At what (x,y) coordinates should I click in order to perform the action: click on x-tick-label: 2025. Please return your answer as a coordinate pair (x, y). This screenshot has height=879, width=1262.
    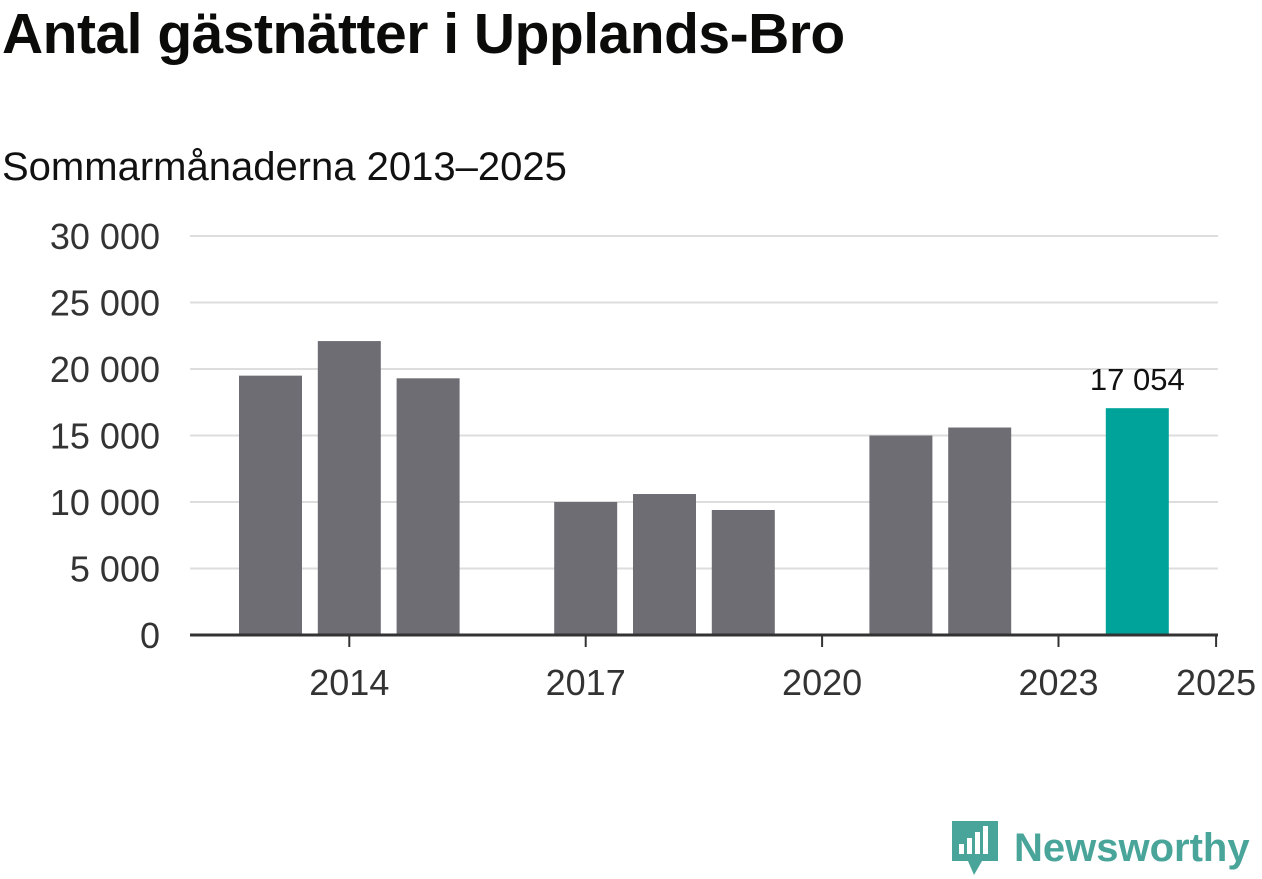
    Looking at the image, I should click on (1216, 682).